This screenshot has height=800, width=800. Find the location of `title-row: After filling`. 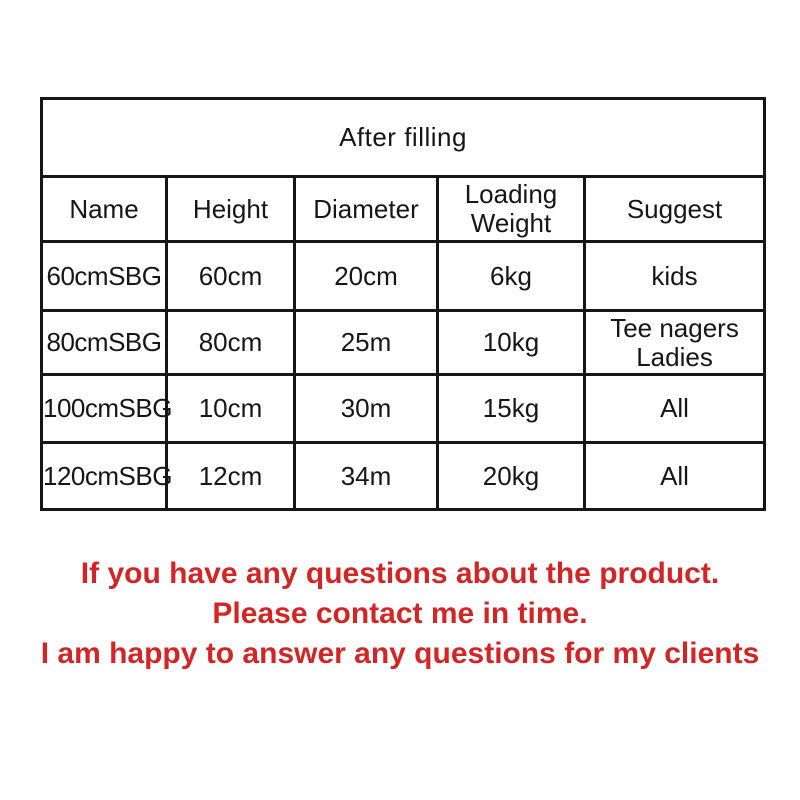

title-row: After filling is located at coordinates (403, 137).